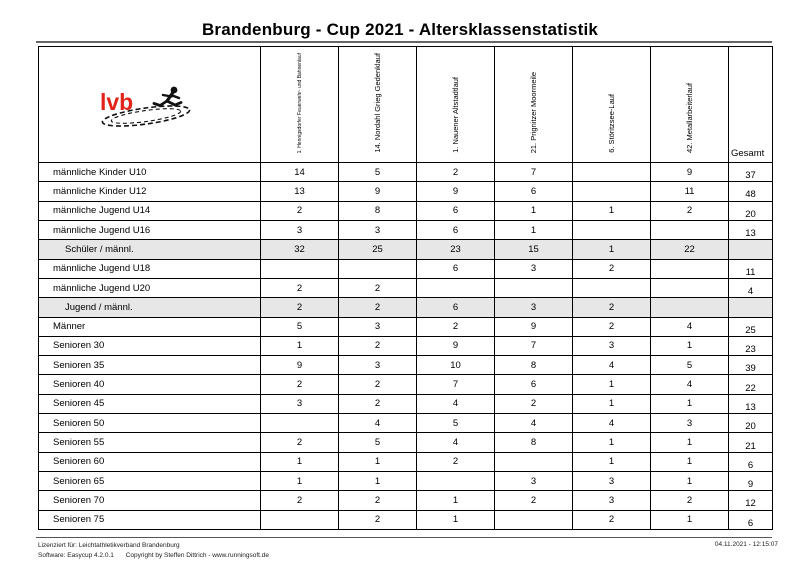  What do you see at coordinates (533, 112) in the screenshot?
I see `column-header-label: 21. Prignitzer Moormeile` at bounding box center [533, 112].